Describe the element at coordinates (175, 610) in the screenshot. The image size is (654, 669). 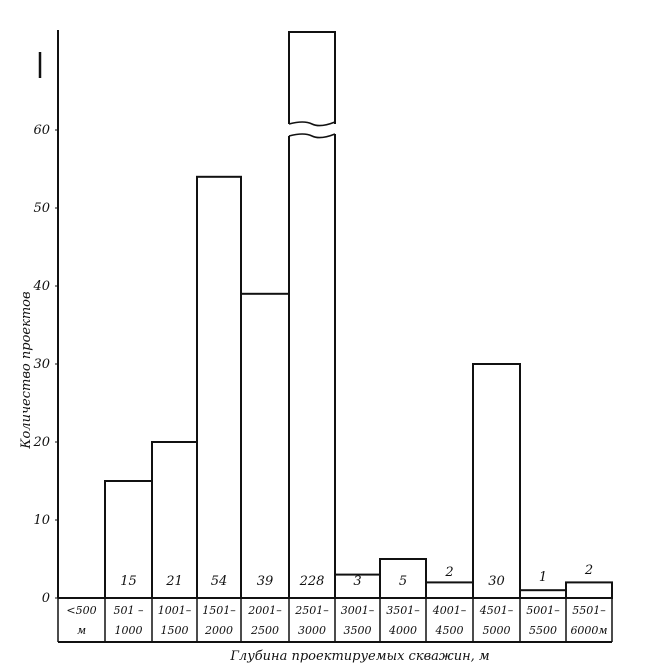
I see `category-label-line1: 1001–` at that location.